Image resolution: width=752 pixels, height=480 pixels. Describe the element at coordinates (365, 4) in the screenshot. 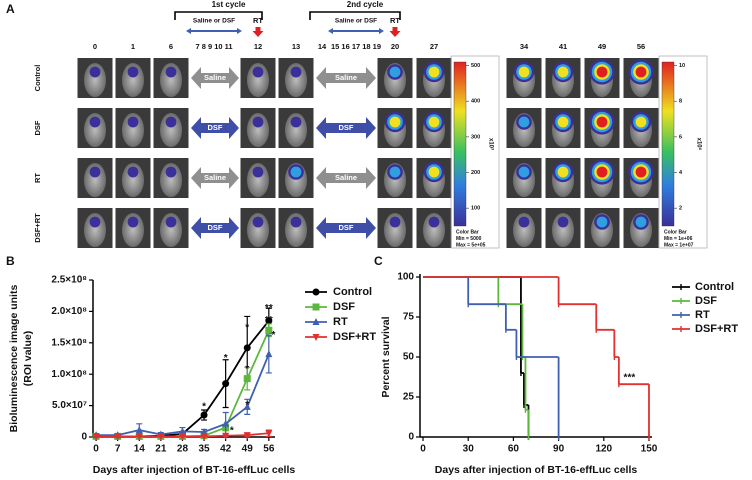

I see `cycle-title: 2nd cycle` at that location.